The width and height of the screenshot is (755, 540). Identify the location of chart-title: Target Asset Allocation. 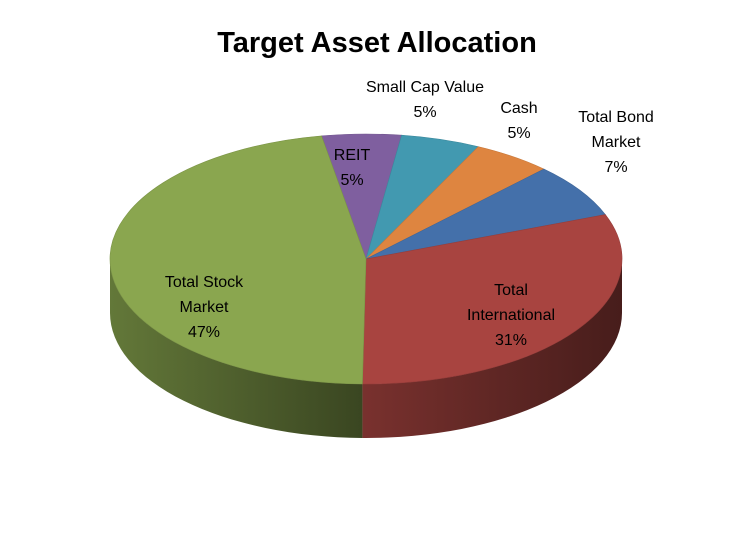
(377, 43).